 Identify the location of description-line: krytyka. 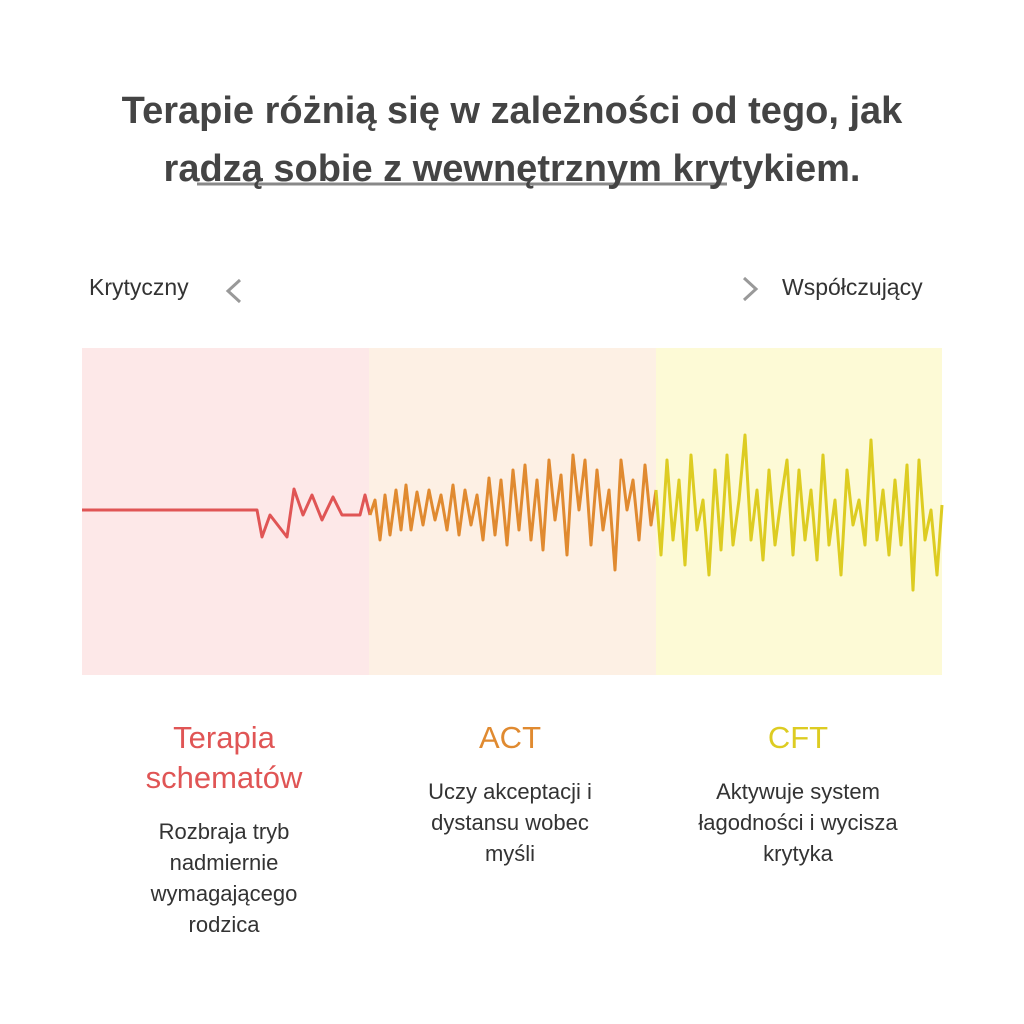
(798, 853).